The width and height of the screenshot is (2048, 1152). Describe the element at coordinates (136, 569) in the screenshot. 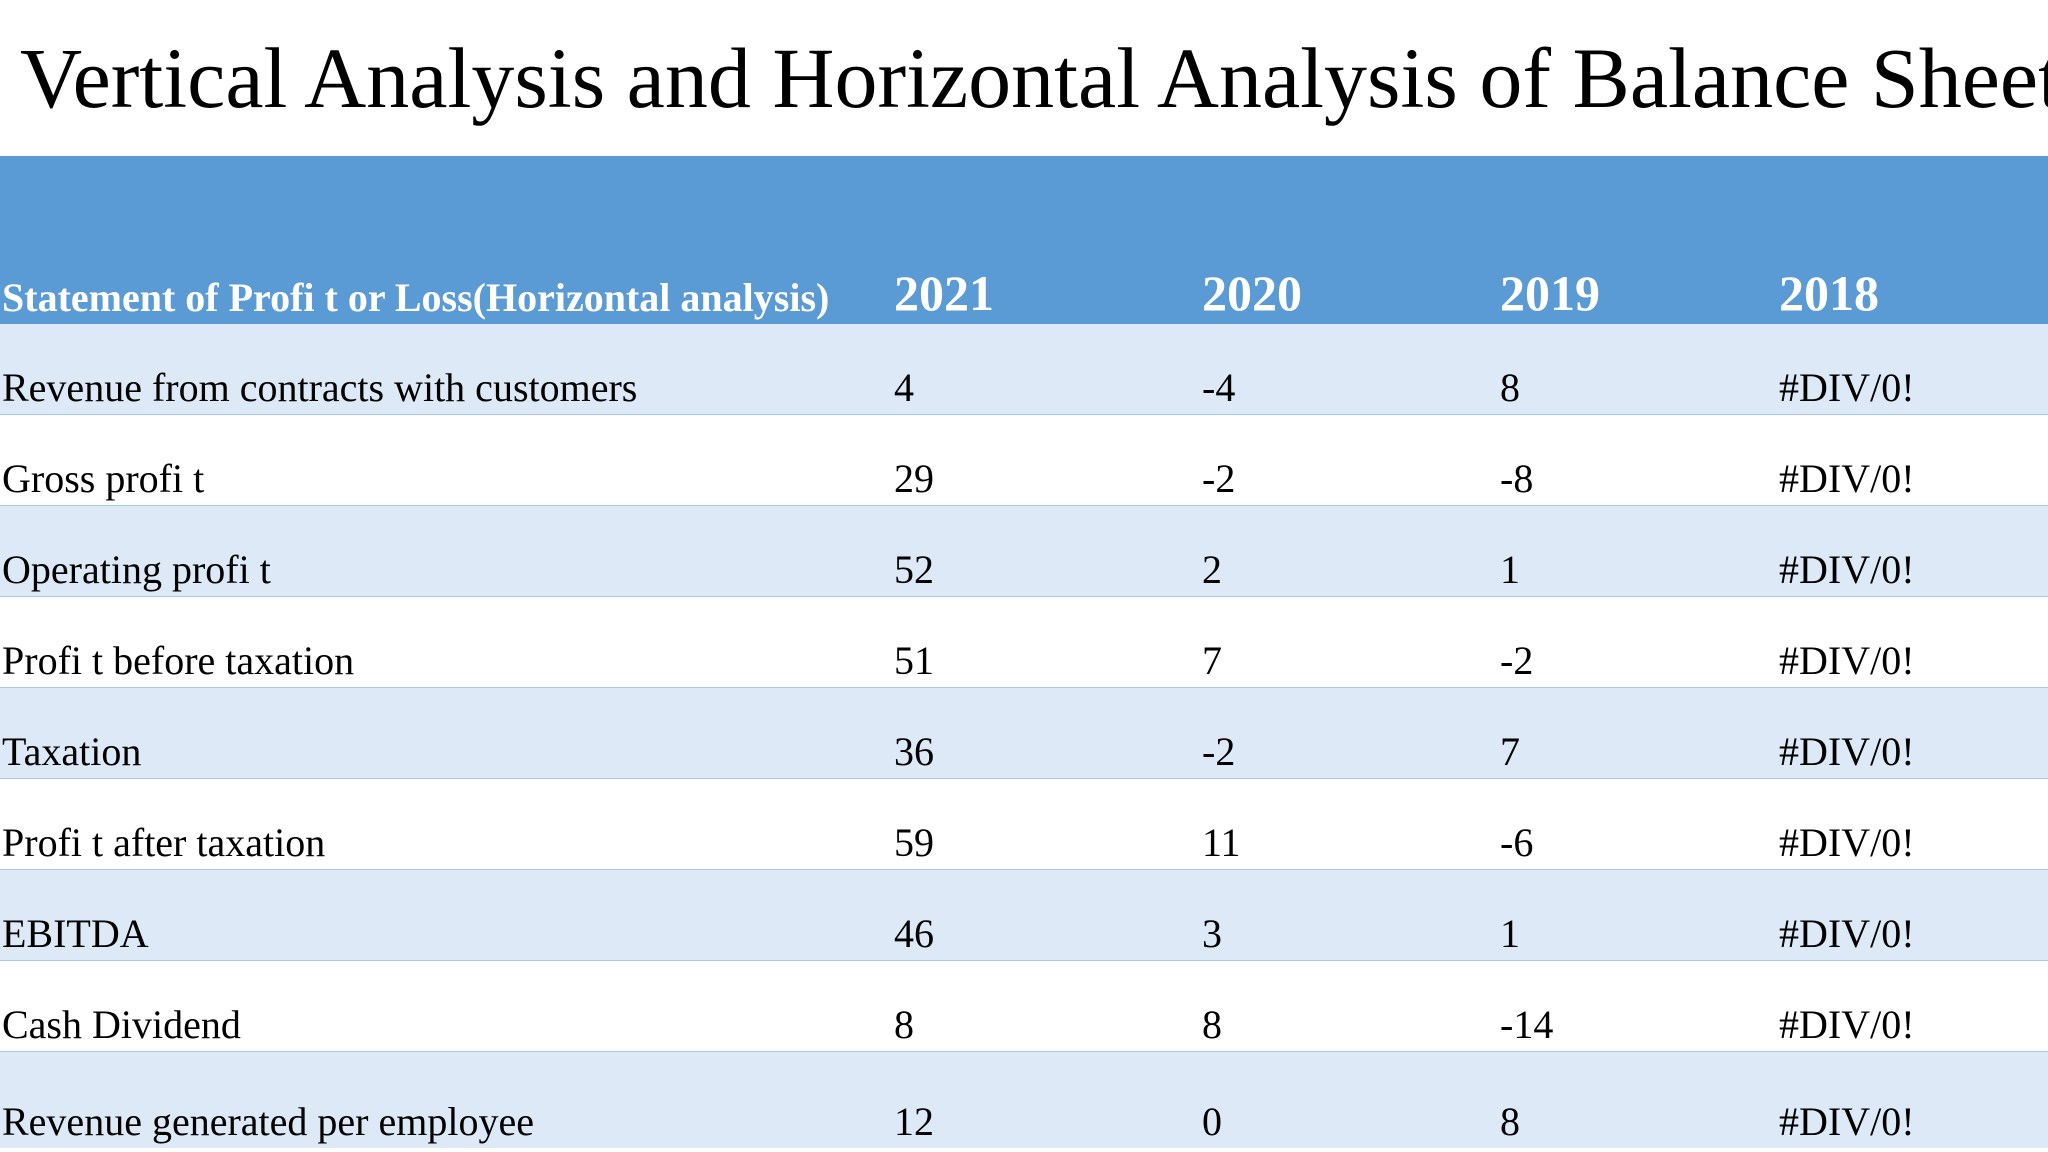

I see `row-label: Operating profi t` at that location.